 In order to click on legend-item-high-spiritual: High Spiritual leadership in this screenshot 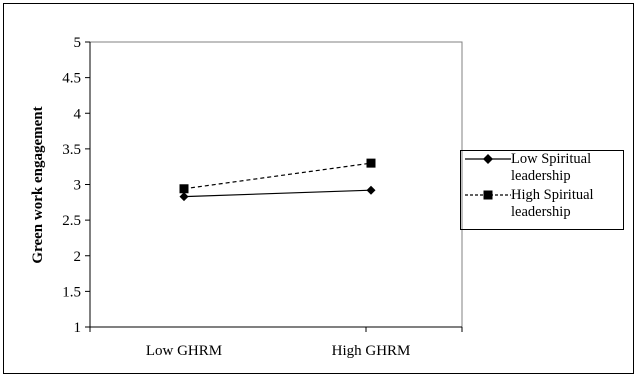, I will do `click(542, 205)`.